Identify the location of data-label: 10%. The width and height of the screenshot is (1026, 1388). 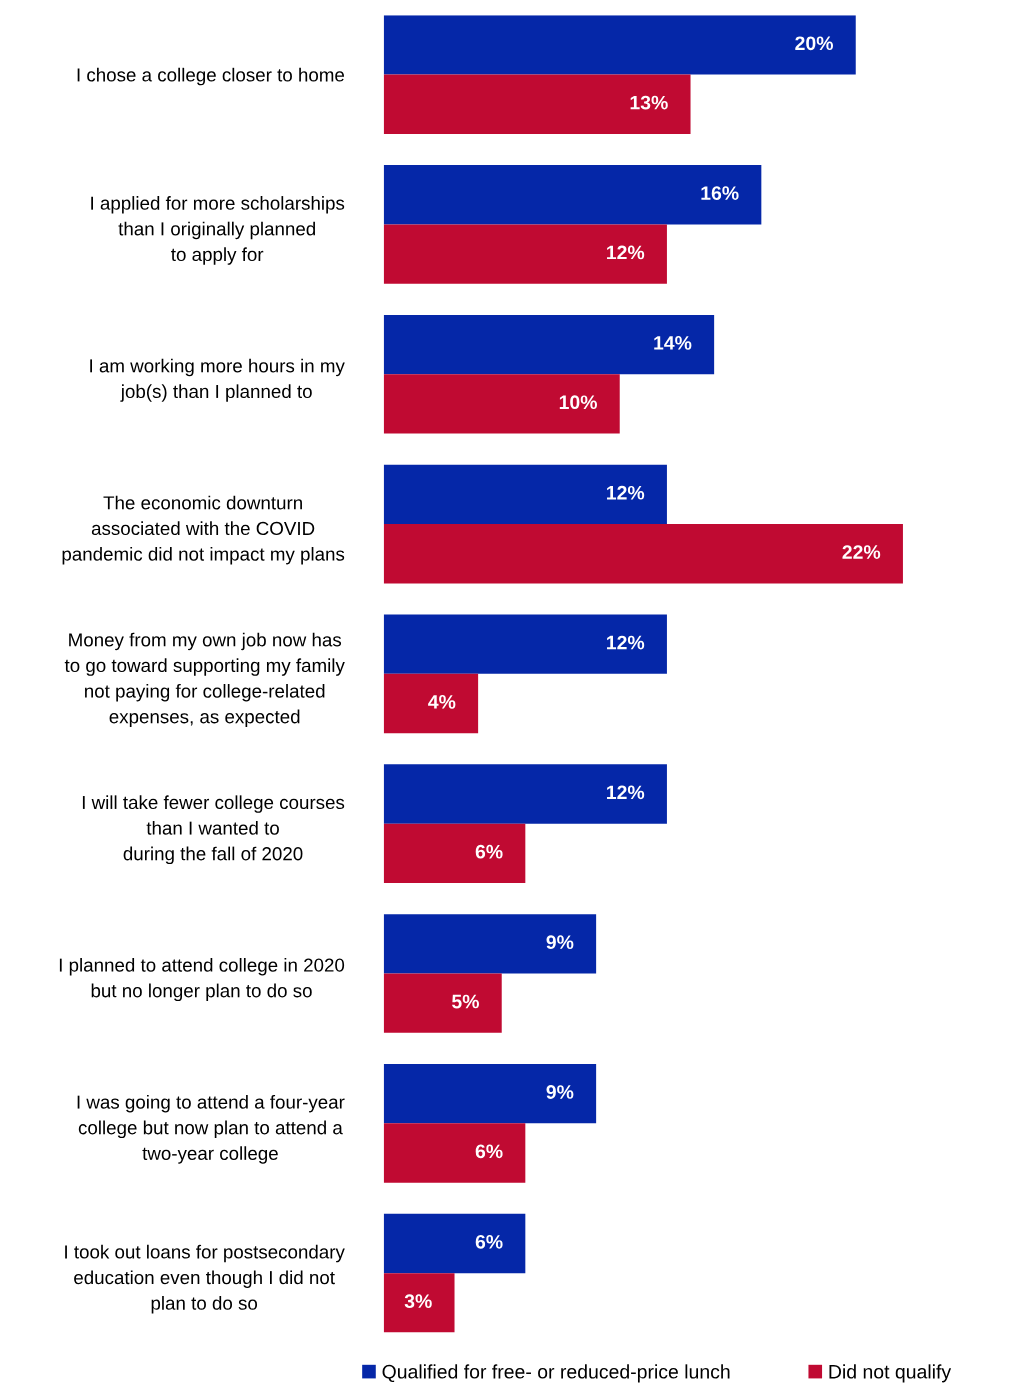
(578, 402).